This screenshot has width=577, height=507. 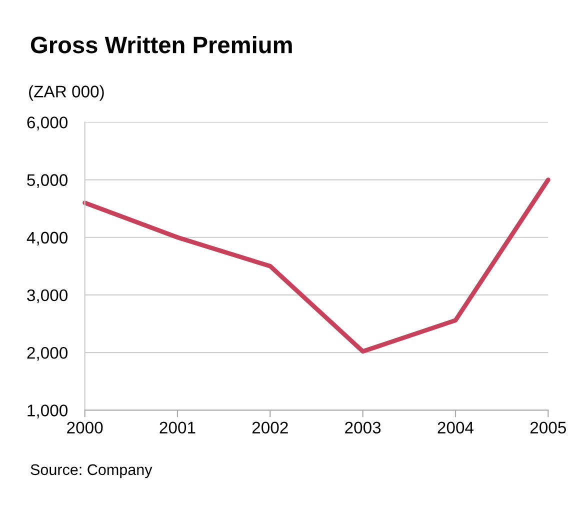 What do you see at coordinates (47, 123) in the screenshot?
I see `y-tick-label: 6,000` at bounding box center [47, 123].